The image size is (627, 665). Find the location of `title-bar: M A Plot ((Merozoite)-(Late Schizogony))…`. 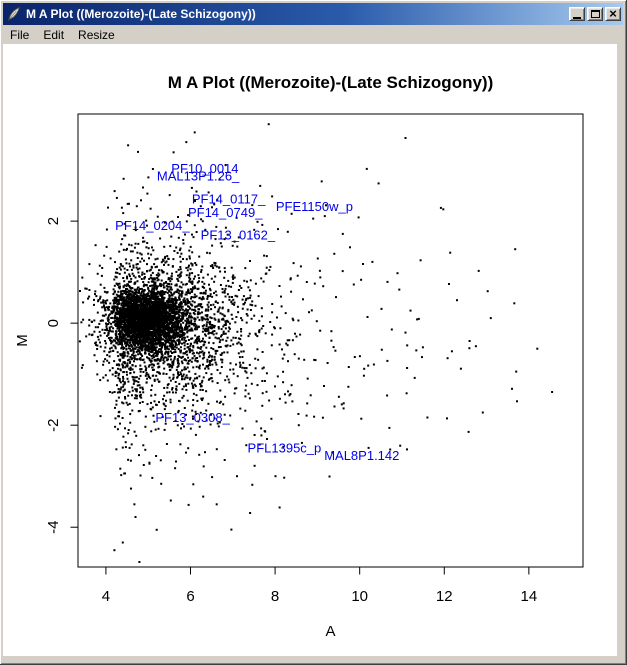

title-bar: M A Plot ((Merozoite)-(Late Schizogony))… is located at coordinates (313, 14).